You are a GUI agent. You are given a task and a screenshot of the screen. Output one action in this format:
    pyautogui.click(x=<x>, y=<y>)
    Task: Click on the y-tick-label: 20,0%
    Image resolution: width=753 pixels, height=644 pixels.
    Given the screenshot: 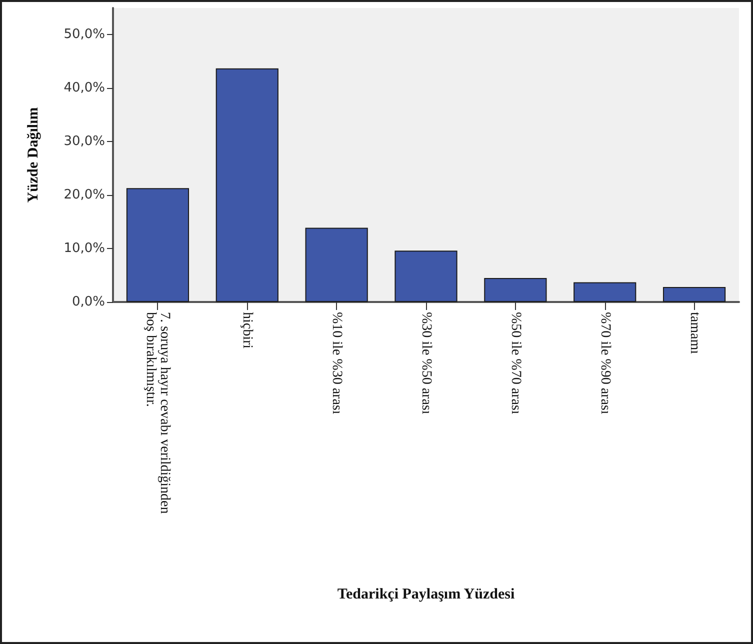 What is the action you would take?
    pyautogui.click(x=84, y=195)
    